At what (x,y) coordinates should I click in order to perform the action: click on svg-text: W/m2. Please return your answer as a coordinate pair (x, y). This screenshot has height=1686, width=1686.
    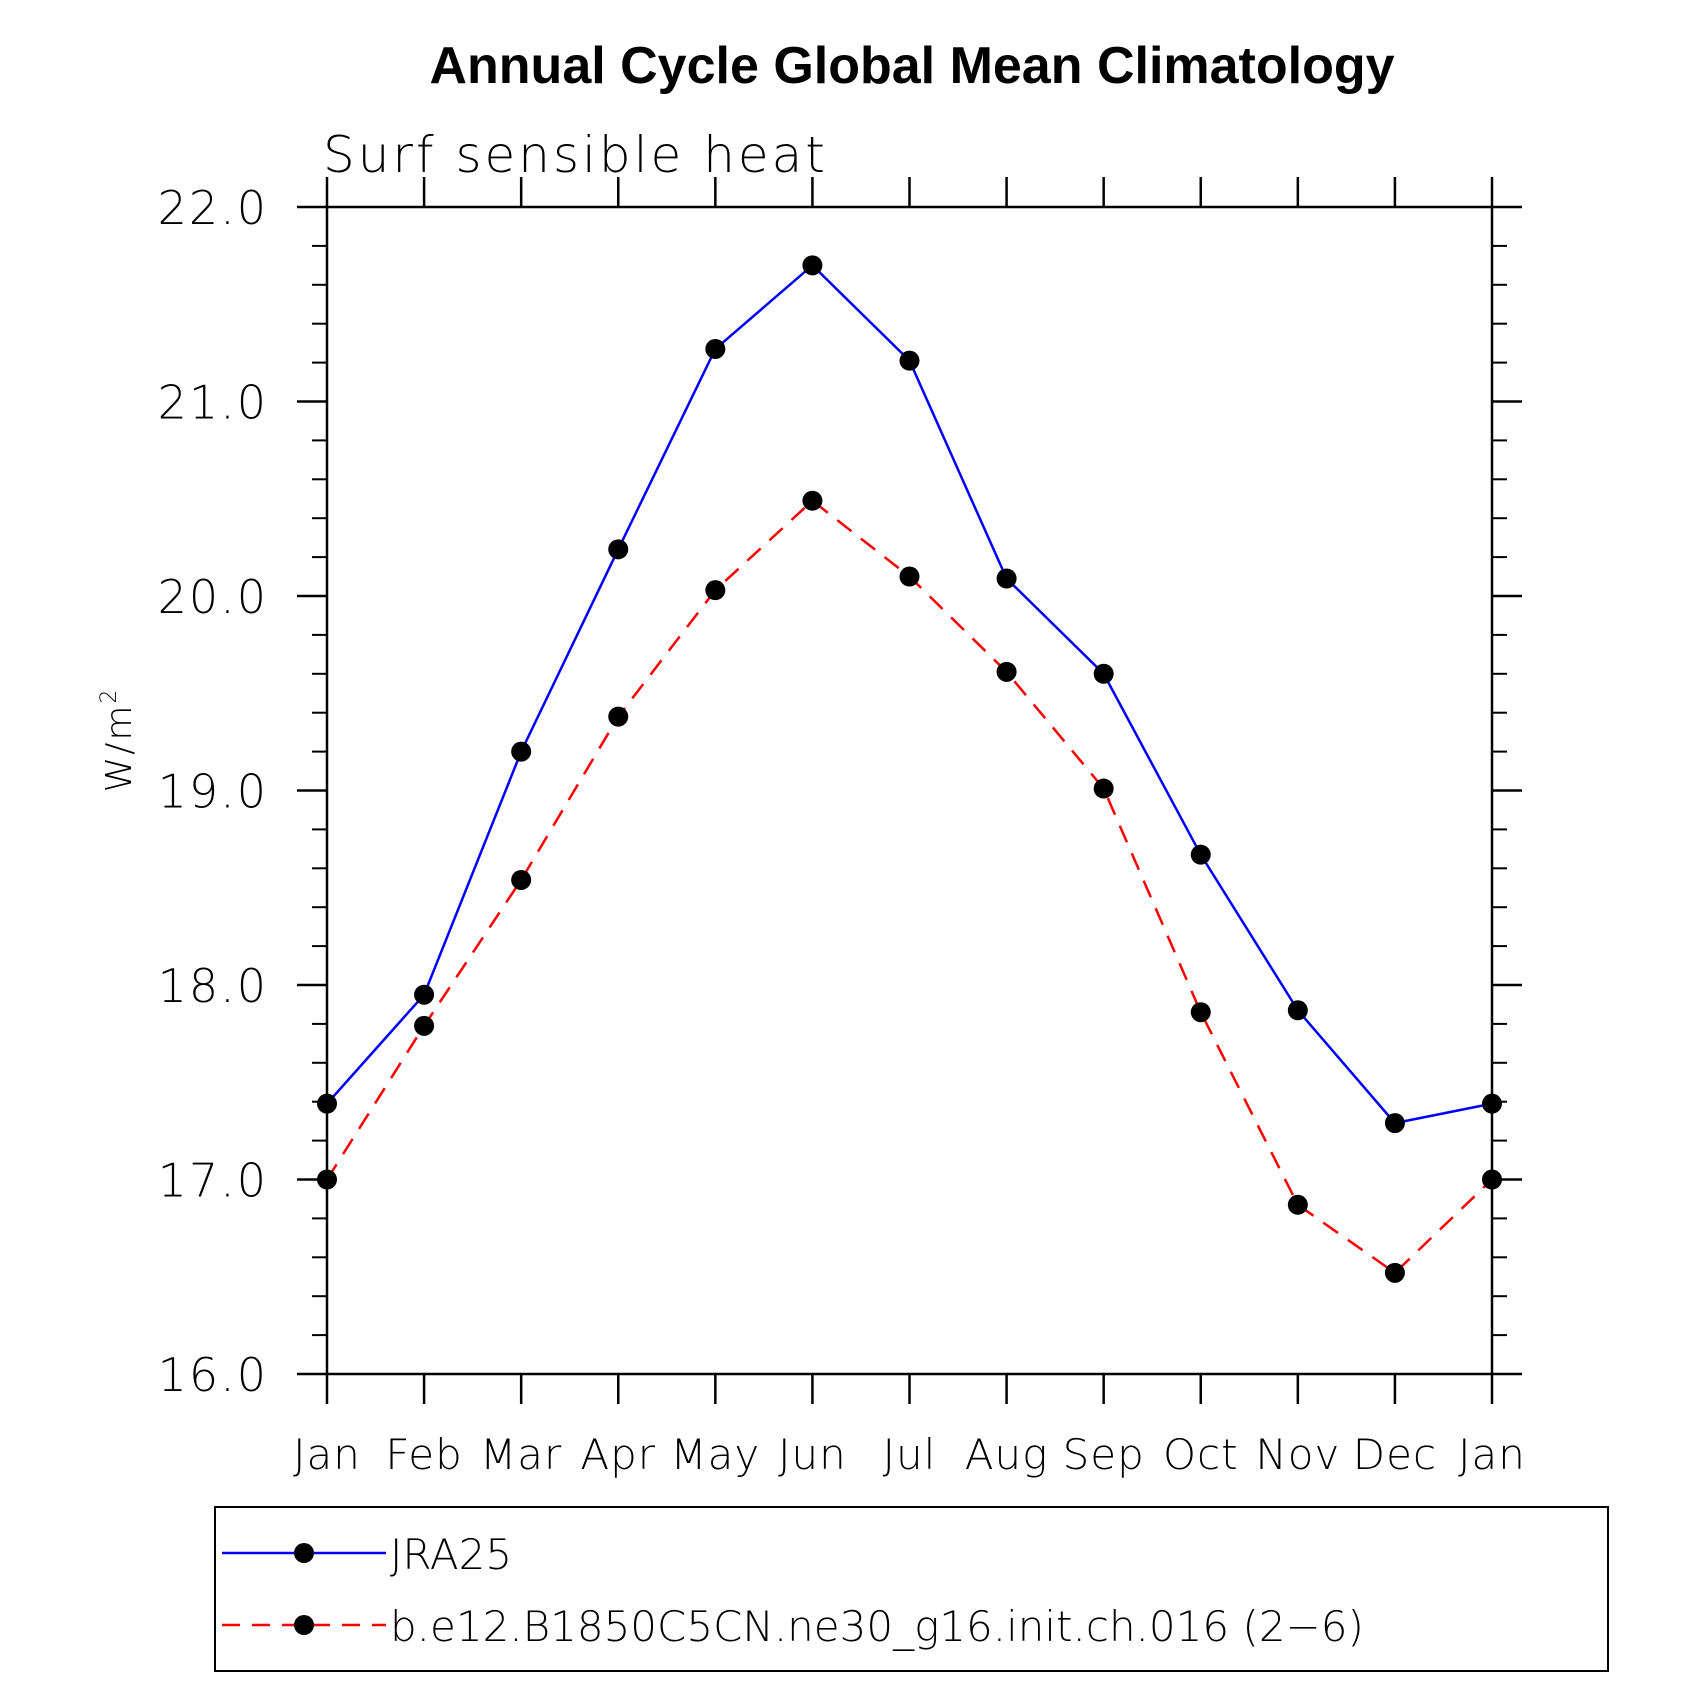
    Looking at the image, I should click on (118, 740).